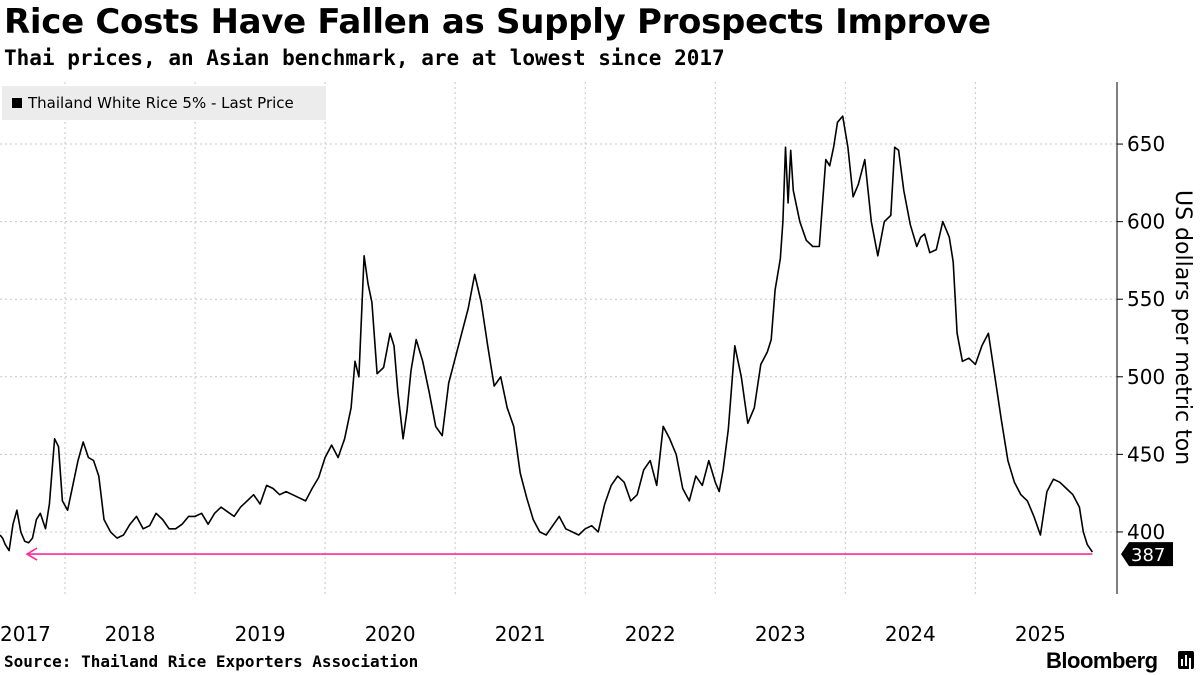  Describe the element at coordinates (130, 634) in the screenshot. I see `x-tick-label: 2018` at that location.